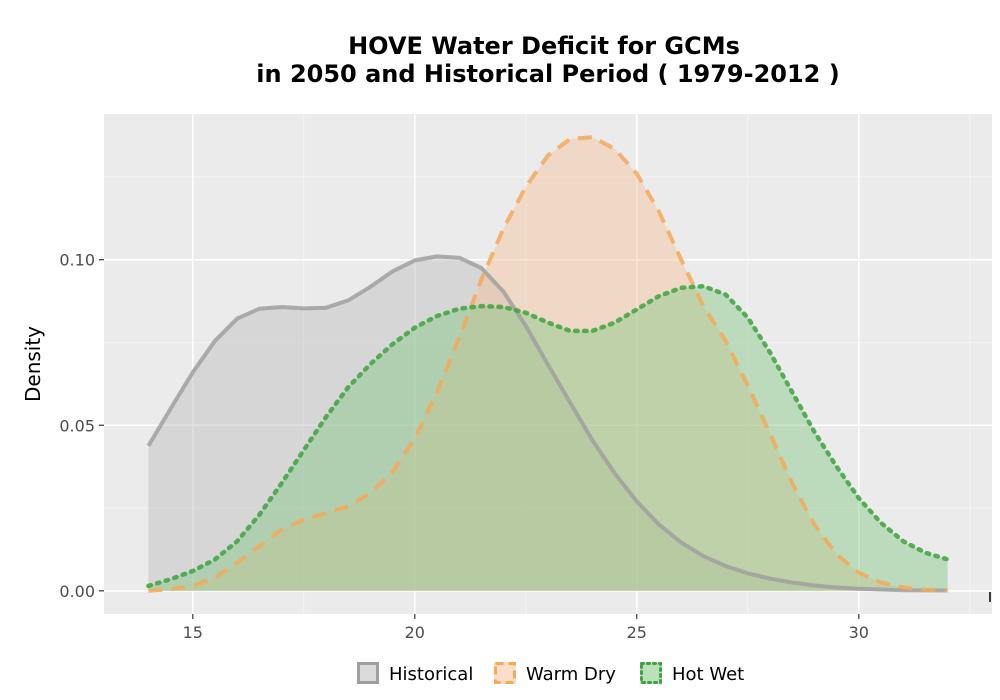  What do you see at coordinates (33, 364) in the screenshot?
I see `y-axis-title: Density` at bounding box center [33, 364].